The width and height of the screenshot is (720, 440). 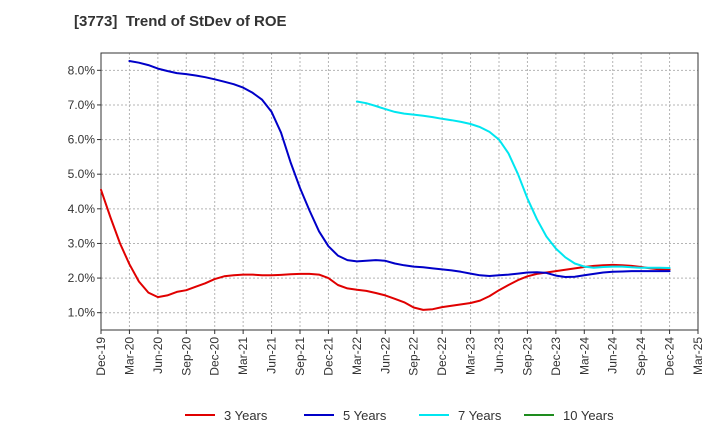 I want to click on y-tick-label: 1.0%, so click(x=82, y=313).